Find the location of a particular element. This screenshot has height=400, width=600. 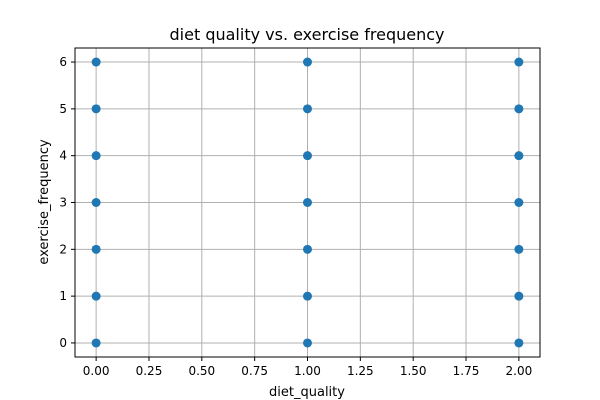

y-axis-label: exercise_frequency is located at coordinates (44, 202).